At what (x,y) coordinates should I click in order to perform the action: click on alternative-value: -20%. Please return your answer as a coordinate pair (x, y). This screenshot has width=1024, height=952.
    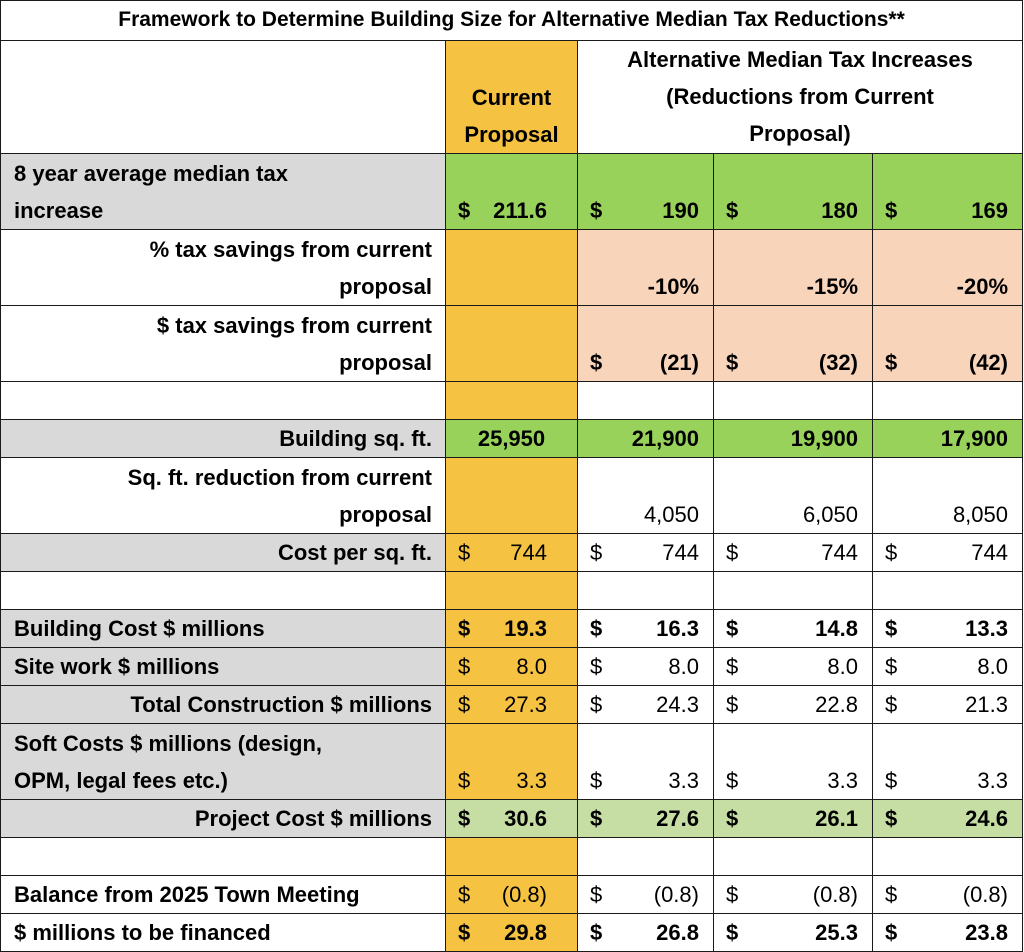
    Looking at the image, I should click on (947, 267).